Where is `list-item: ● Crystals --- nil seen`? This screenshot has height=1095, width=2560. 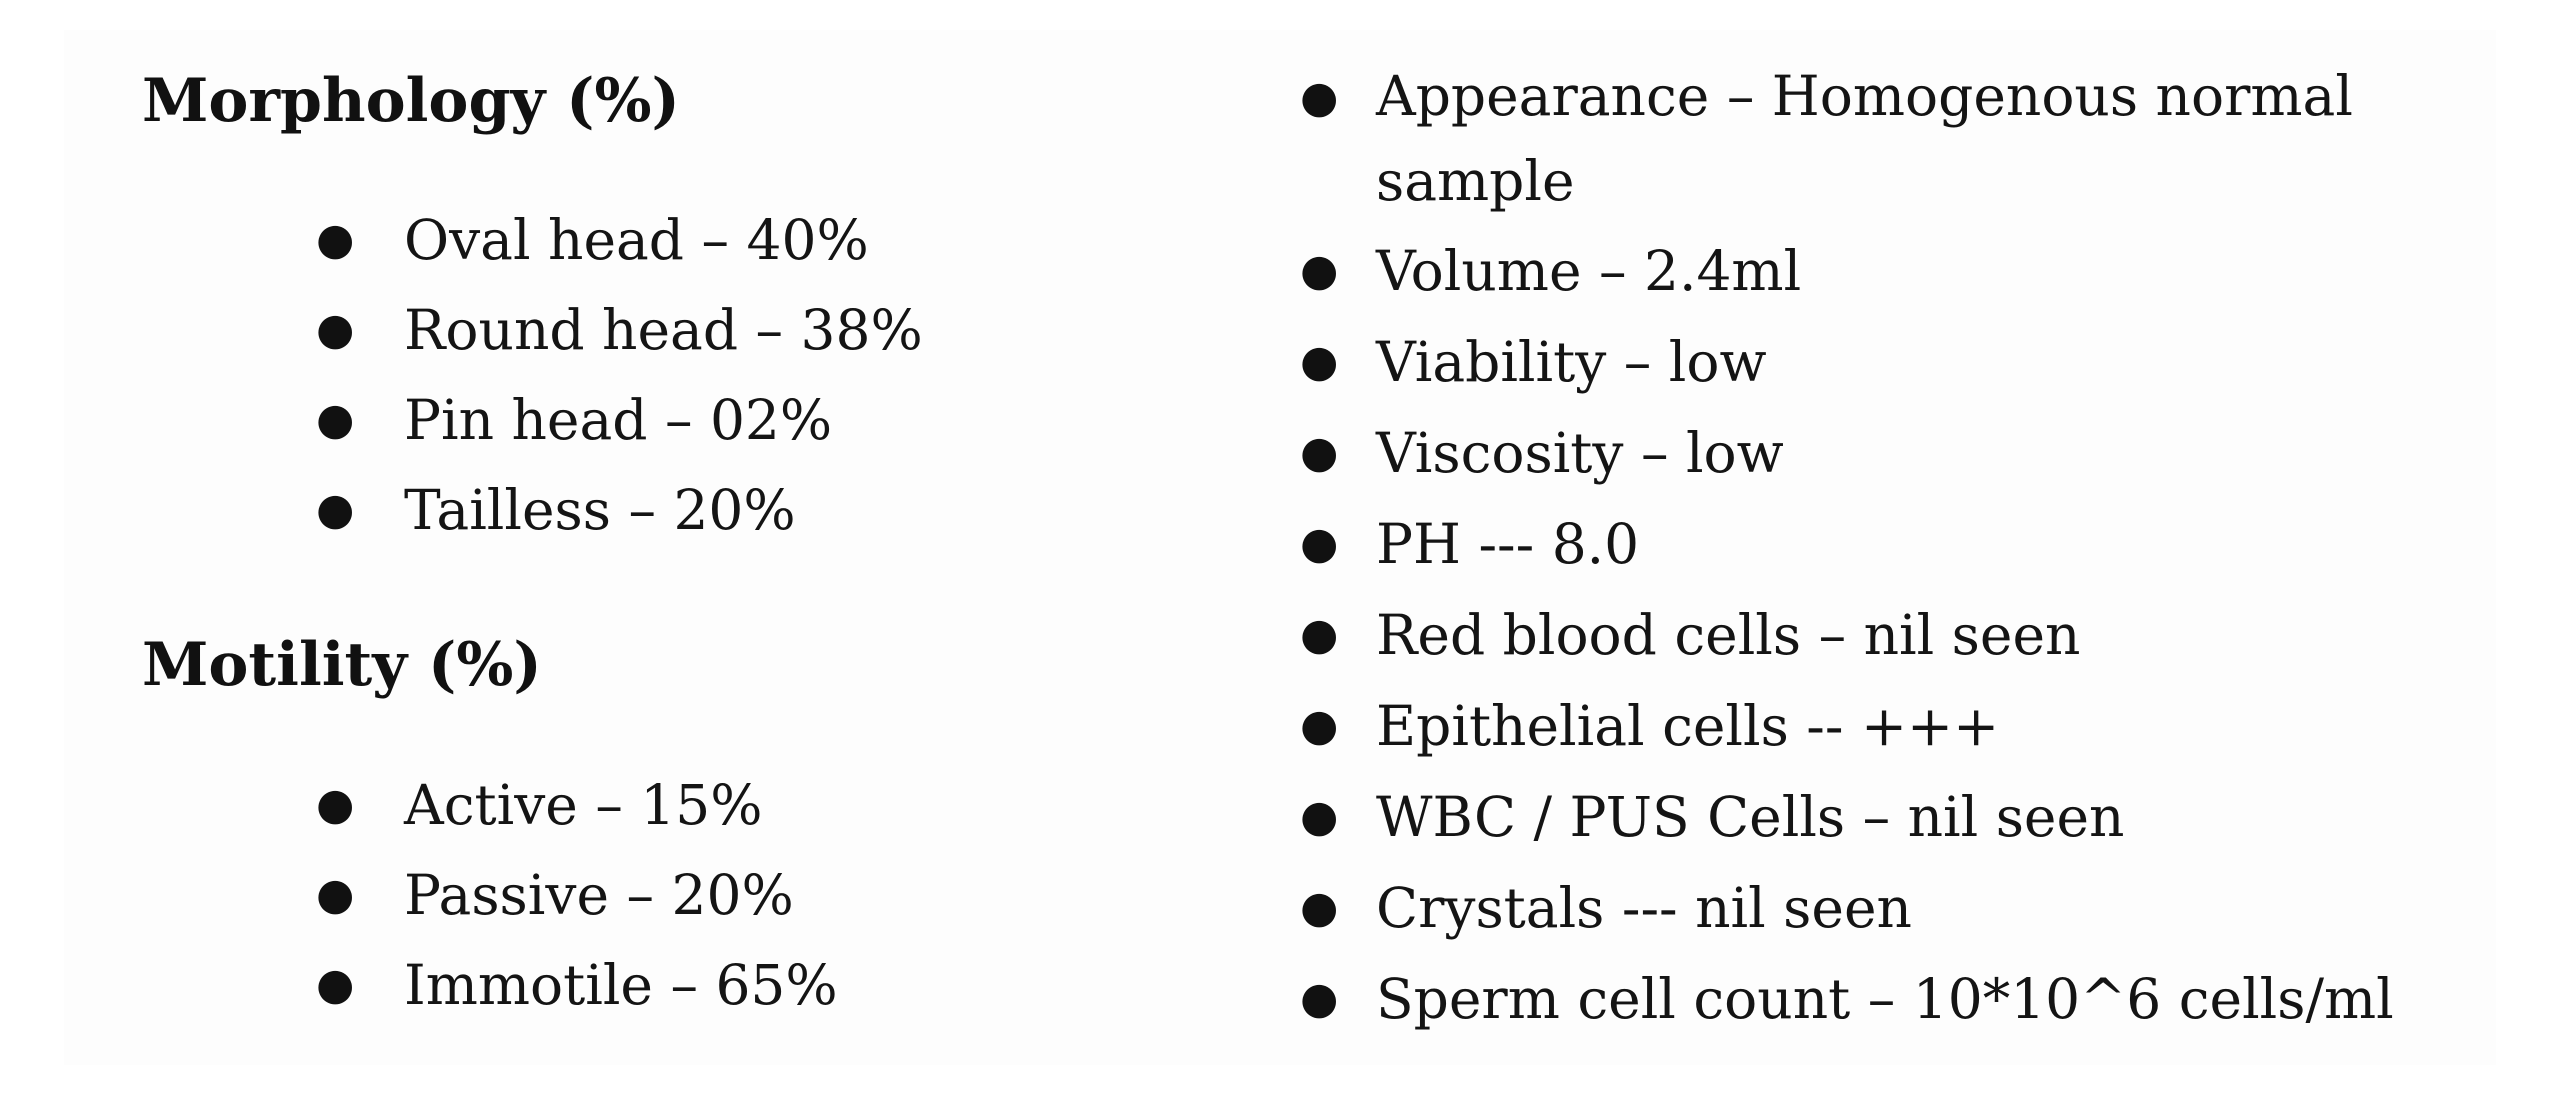
list-item: ● Crystals --- nil seen is located at coordinates (1890, 908).